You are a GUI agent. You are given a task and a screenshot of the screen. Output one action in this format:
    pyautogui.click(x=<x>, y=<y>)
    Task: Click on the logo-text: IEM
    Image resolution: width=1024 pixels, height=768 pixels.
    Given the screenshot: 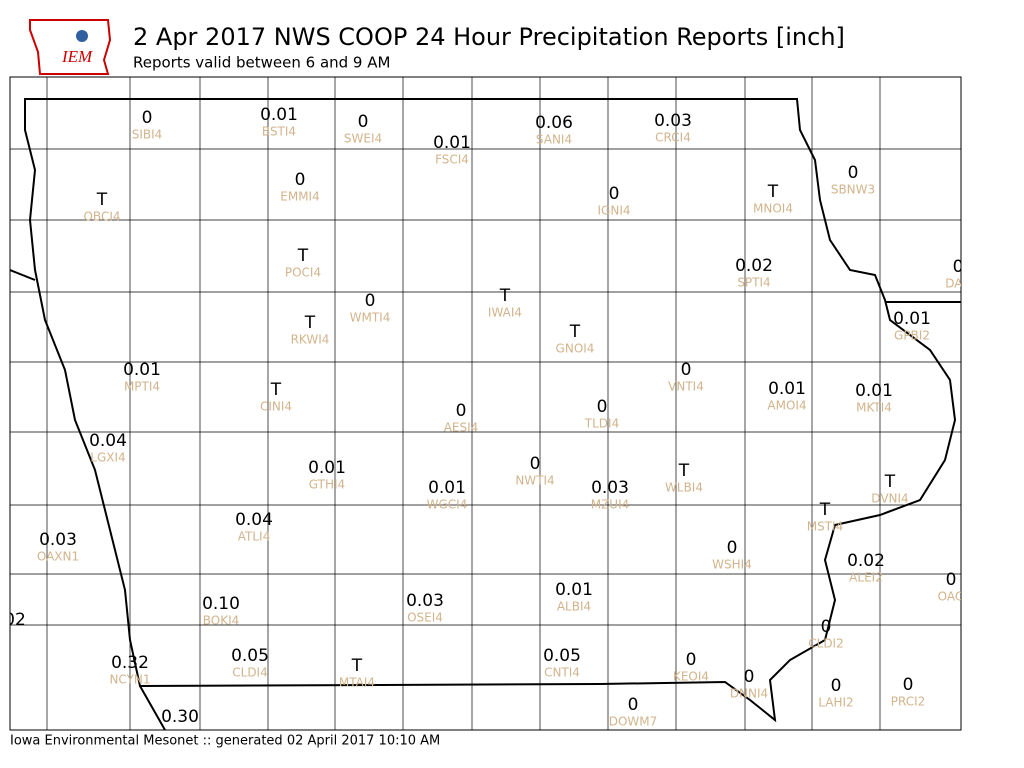 What is the action you would take?
    pyautogui.click(x=77, y=56)
    